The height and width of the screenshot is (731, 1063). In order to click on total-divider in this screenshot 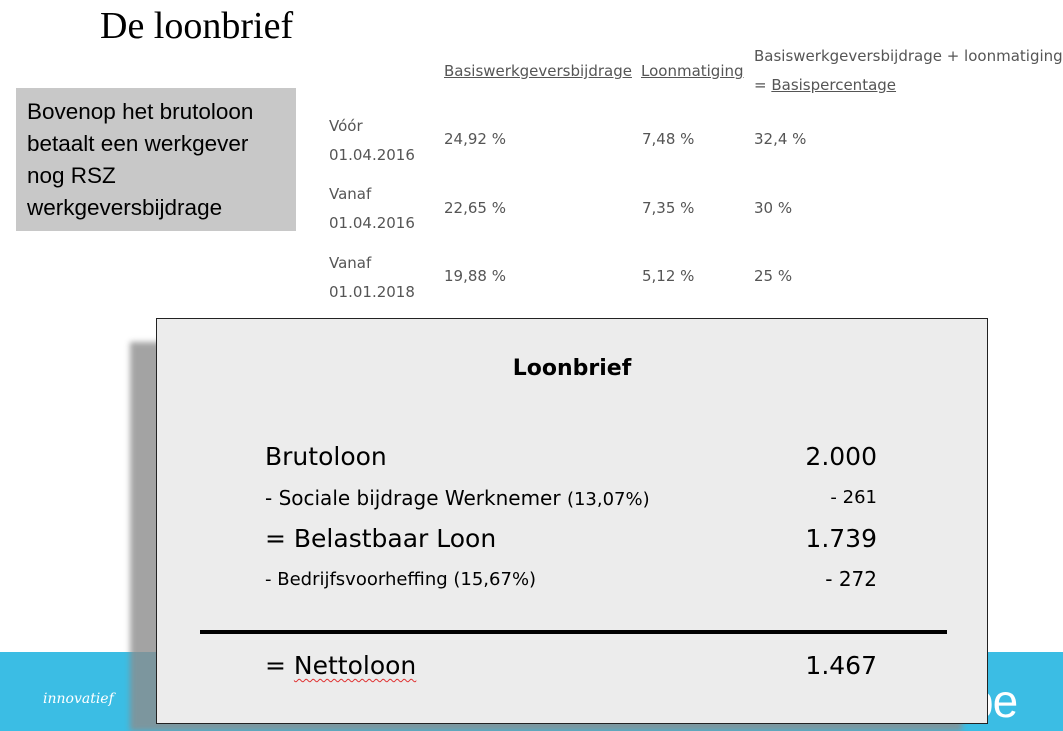, I will do `click(573, 632)`.